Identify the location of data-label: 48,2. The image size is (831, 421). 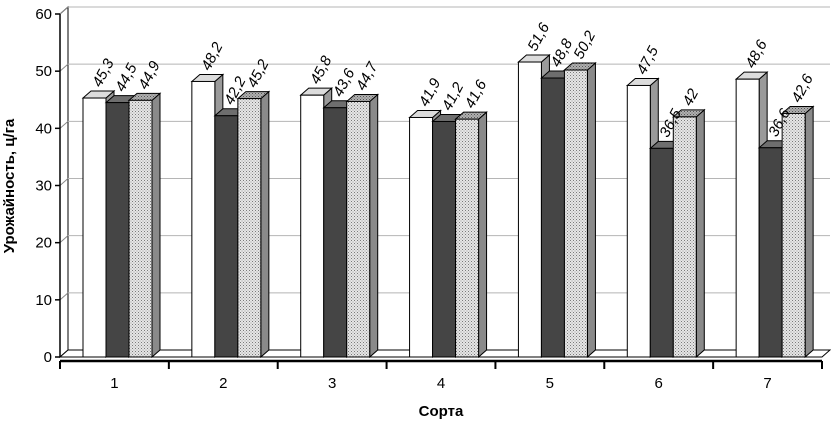
(212, 56).